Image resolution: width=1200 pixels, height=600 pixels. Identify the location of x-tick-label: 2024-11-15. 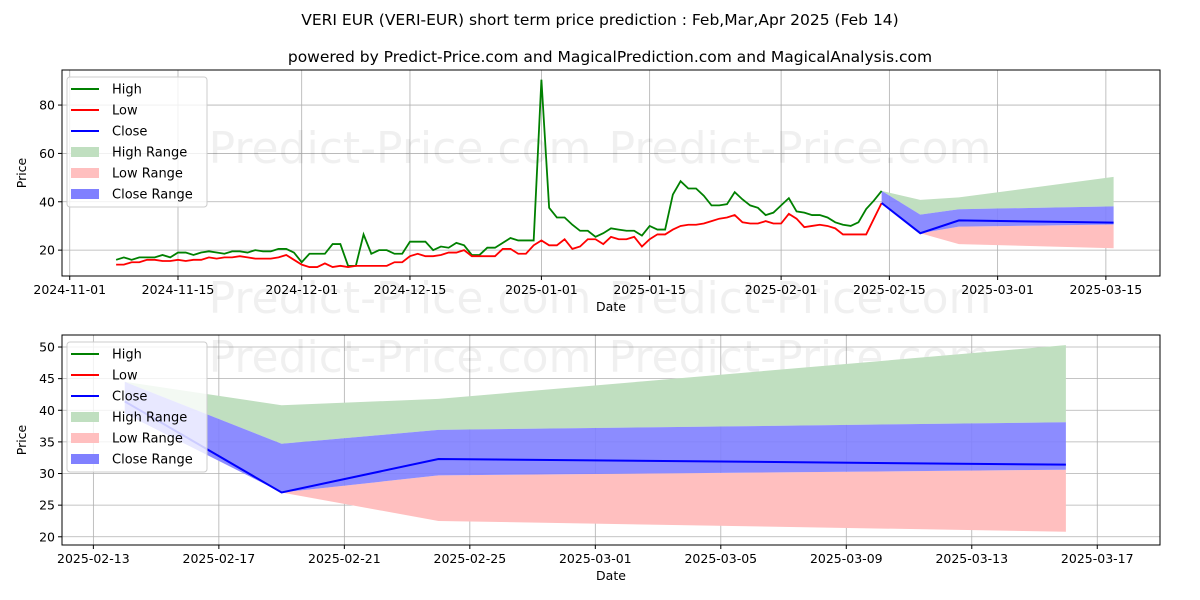
(178, 289).